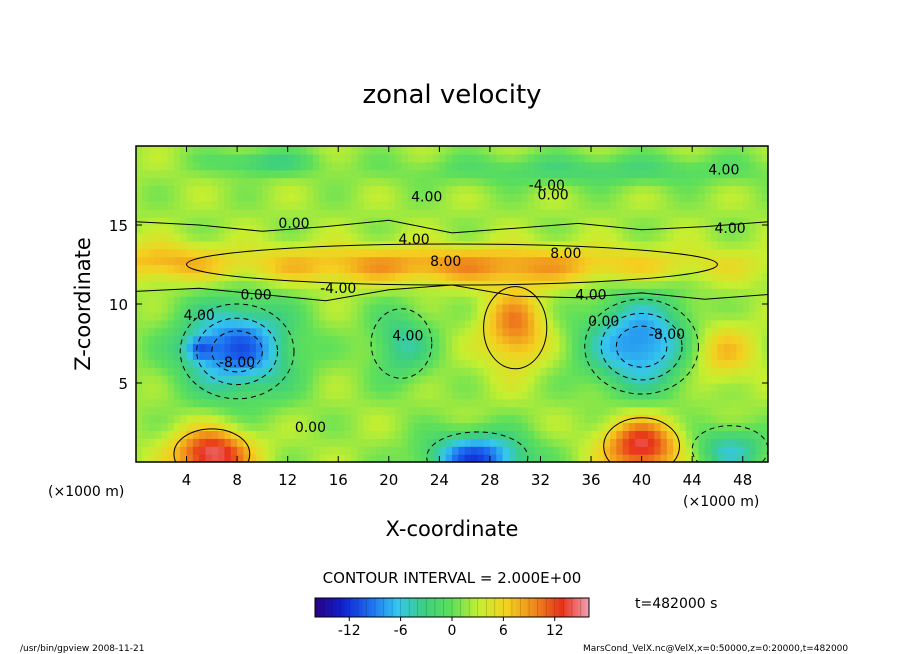 This screenshot has width=904, height=654. I want to click on x-unit-right: (×1000 m), so click(721, 502).